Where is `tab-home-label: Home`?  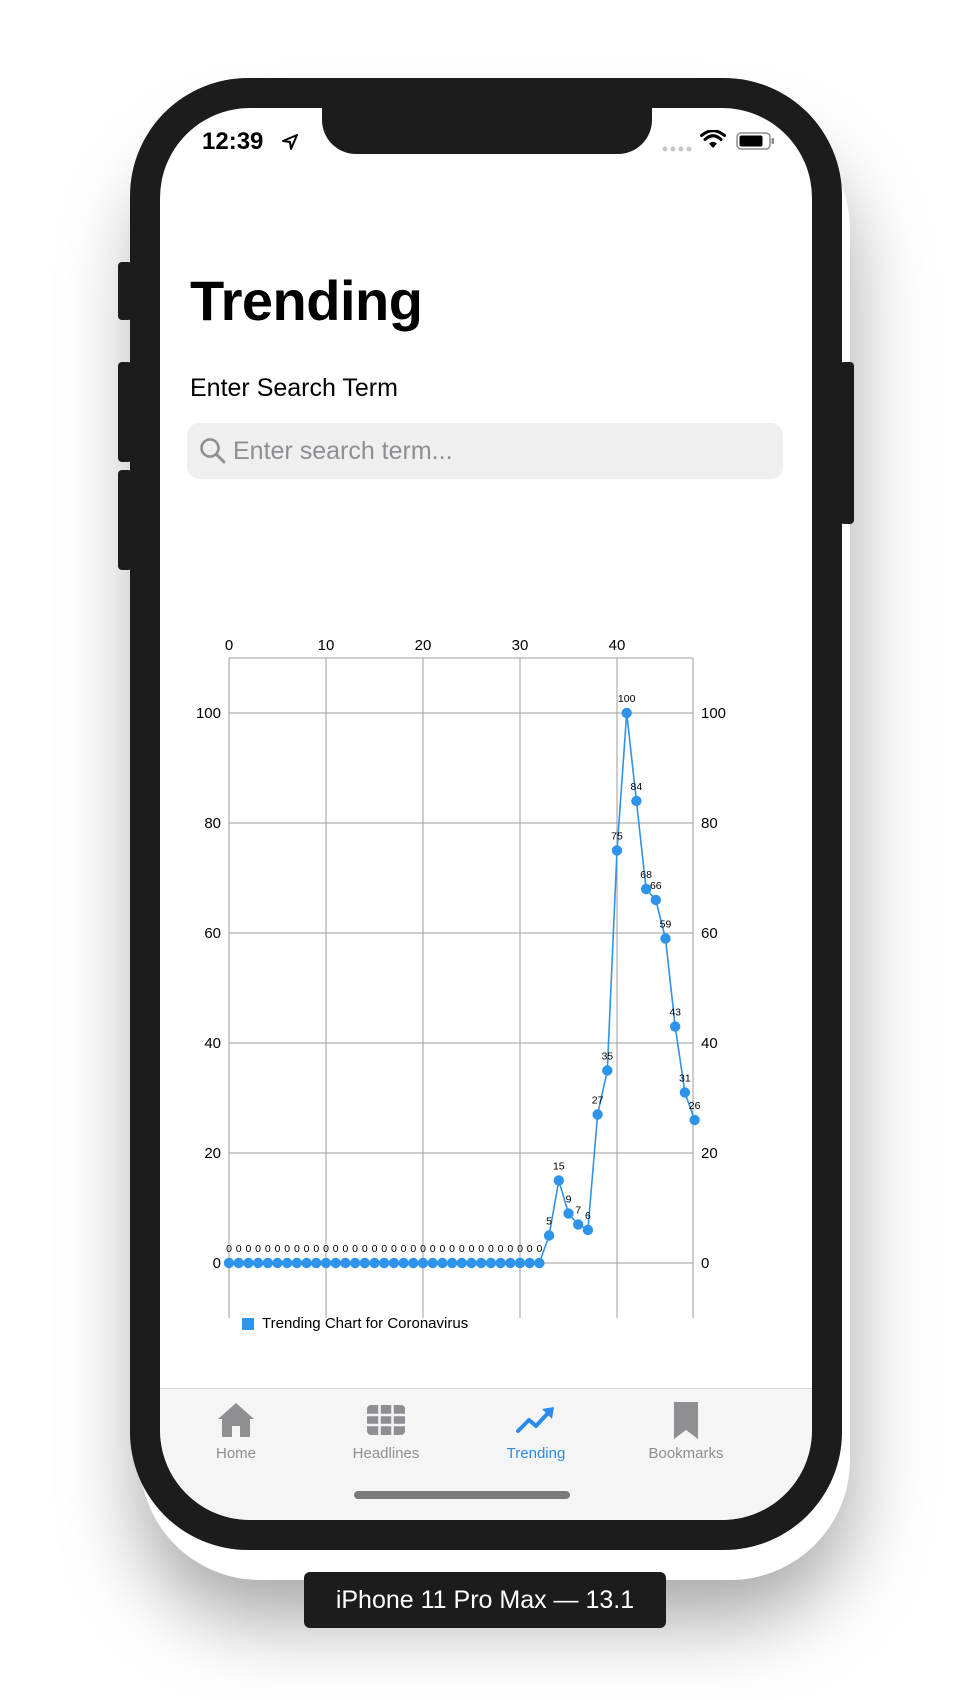
tab-home-label: Home is located at coordinates (235, 1453).